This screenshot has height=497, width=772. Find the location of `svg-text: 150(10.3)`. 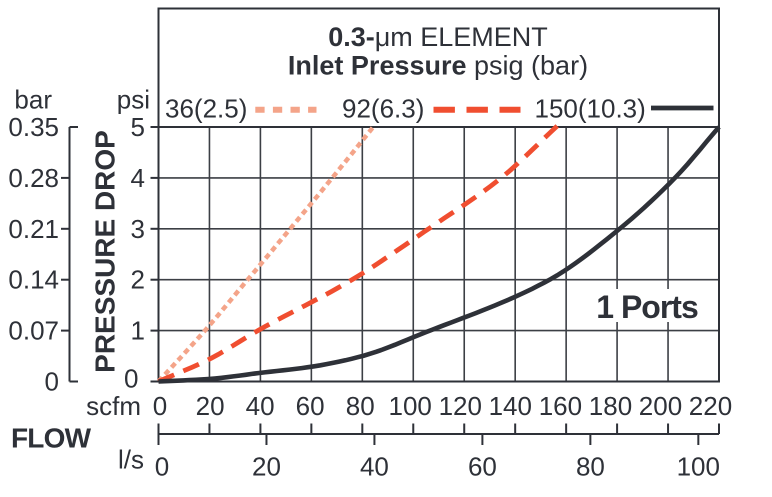

svg-text: 150(10.3) is located at coordinates (590, 109).